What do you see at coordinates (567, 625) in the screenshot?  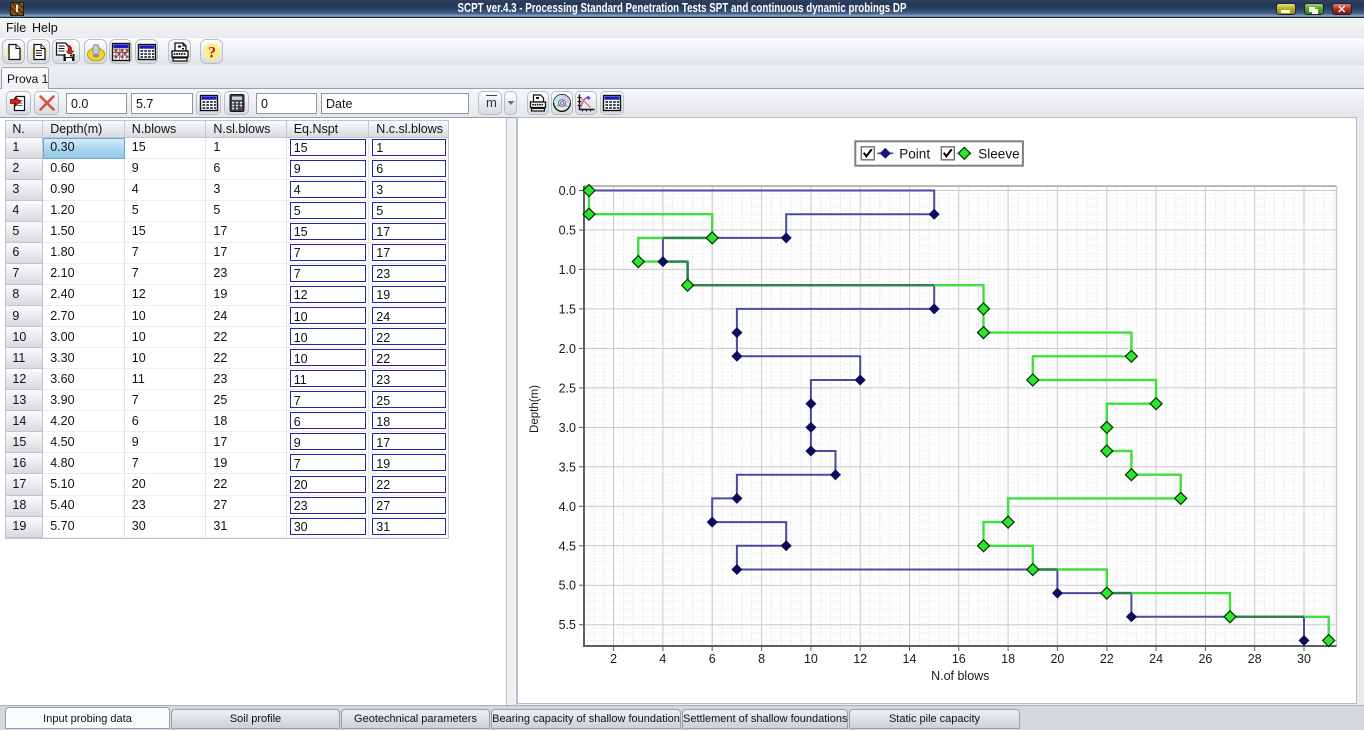 I see `svg-text: 5.5` at bounding box center [567, 625].